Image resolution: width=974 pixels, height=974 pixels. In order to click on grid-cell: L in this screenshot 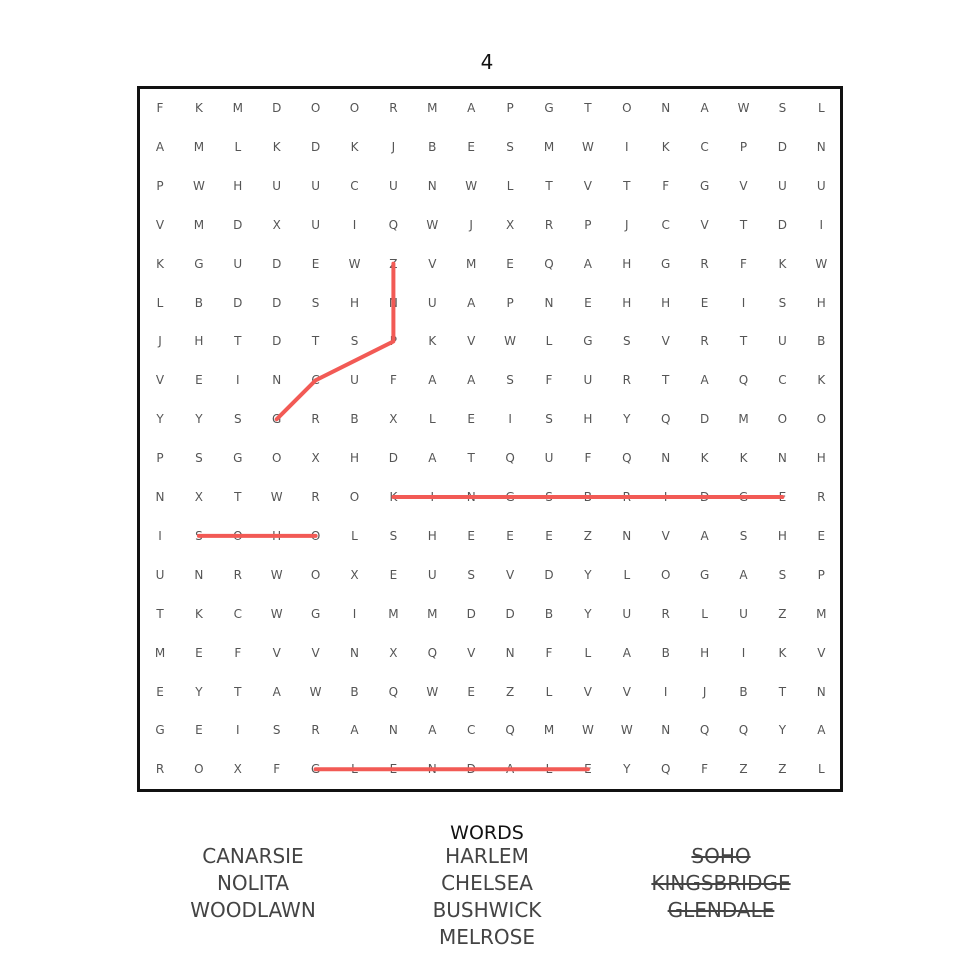, I will do `click(549, 769)`.